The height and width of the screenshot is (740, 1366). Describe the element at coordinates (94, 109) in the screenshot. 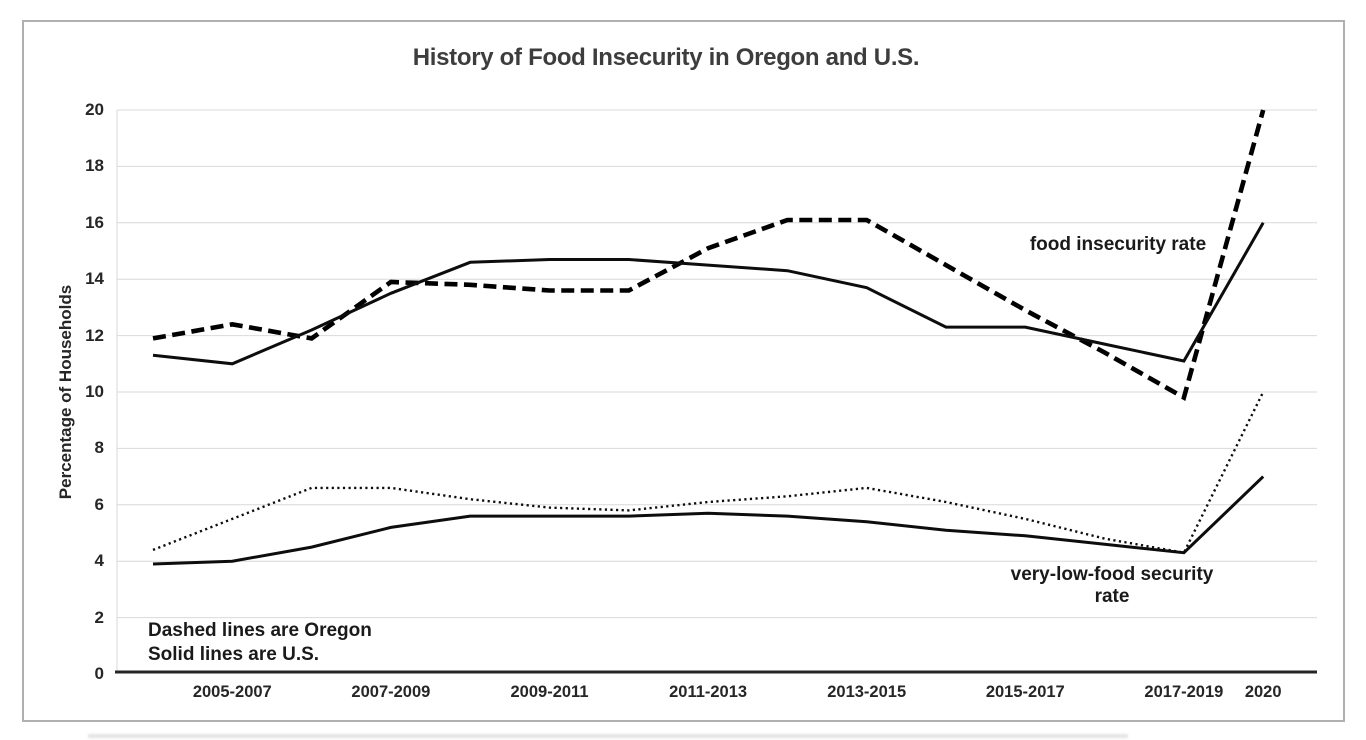

I see `y-tick-20: 20` at that location.